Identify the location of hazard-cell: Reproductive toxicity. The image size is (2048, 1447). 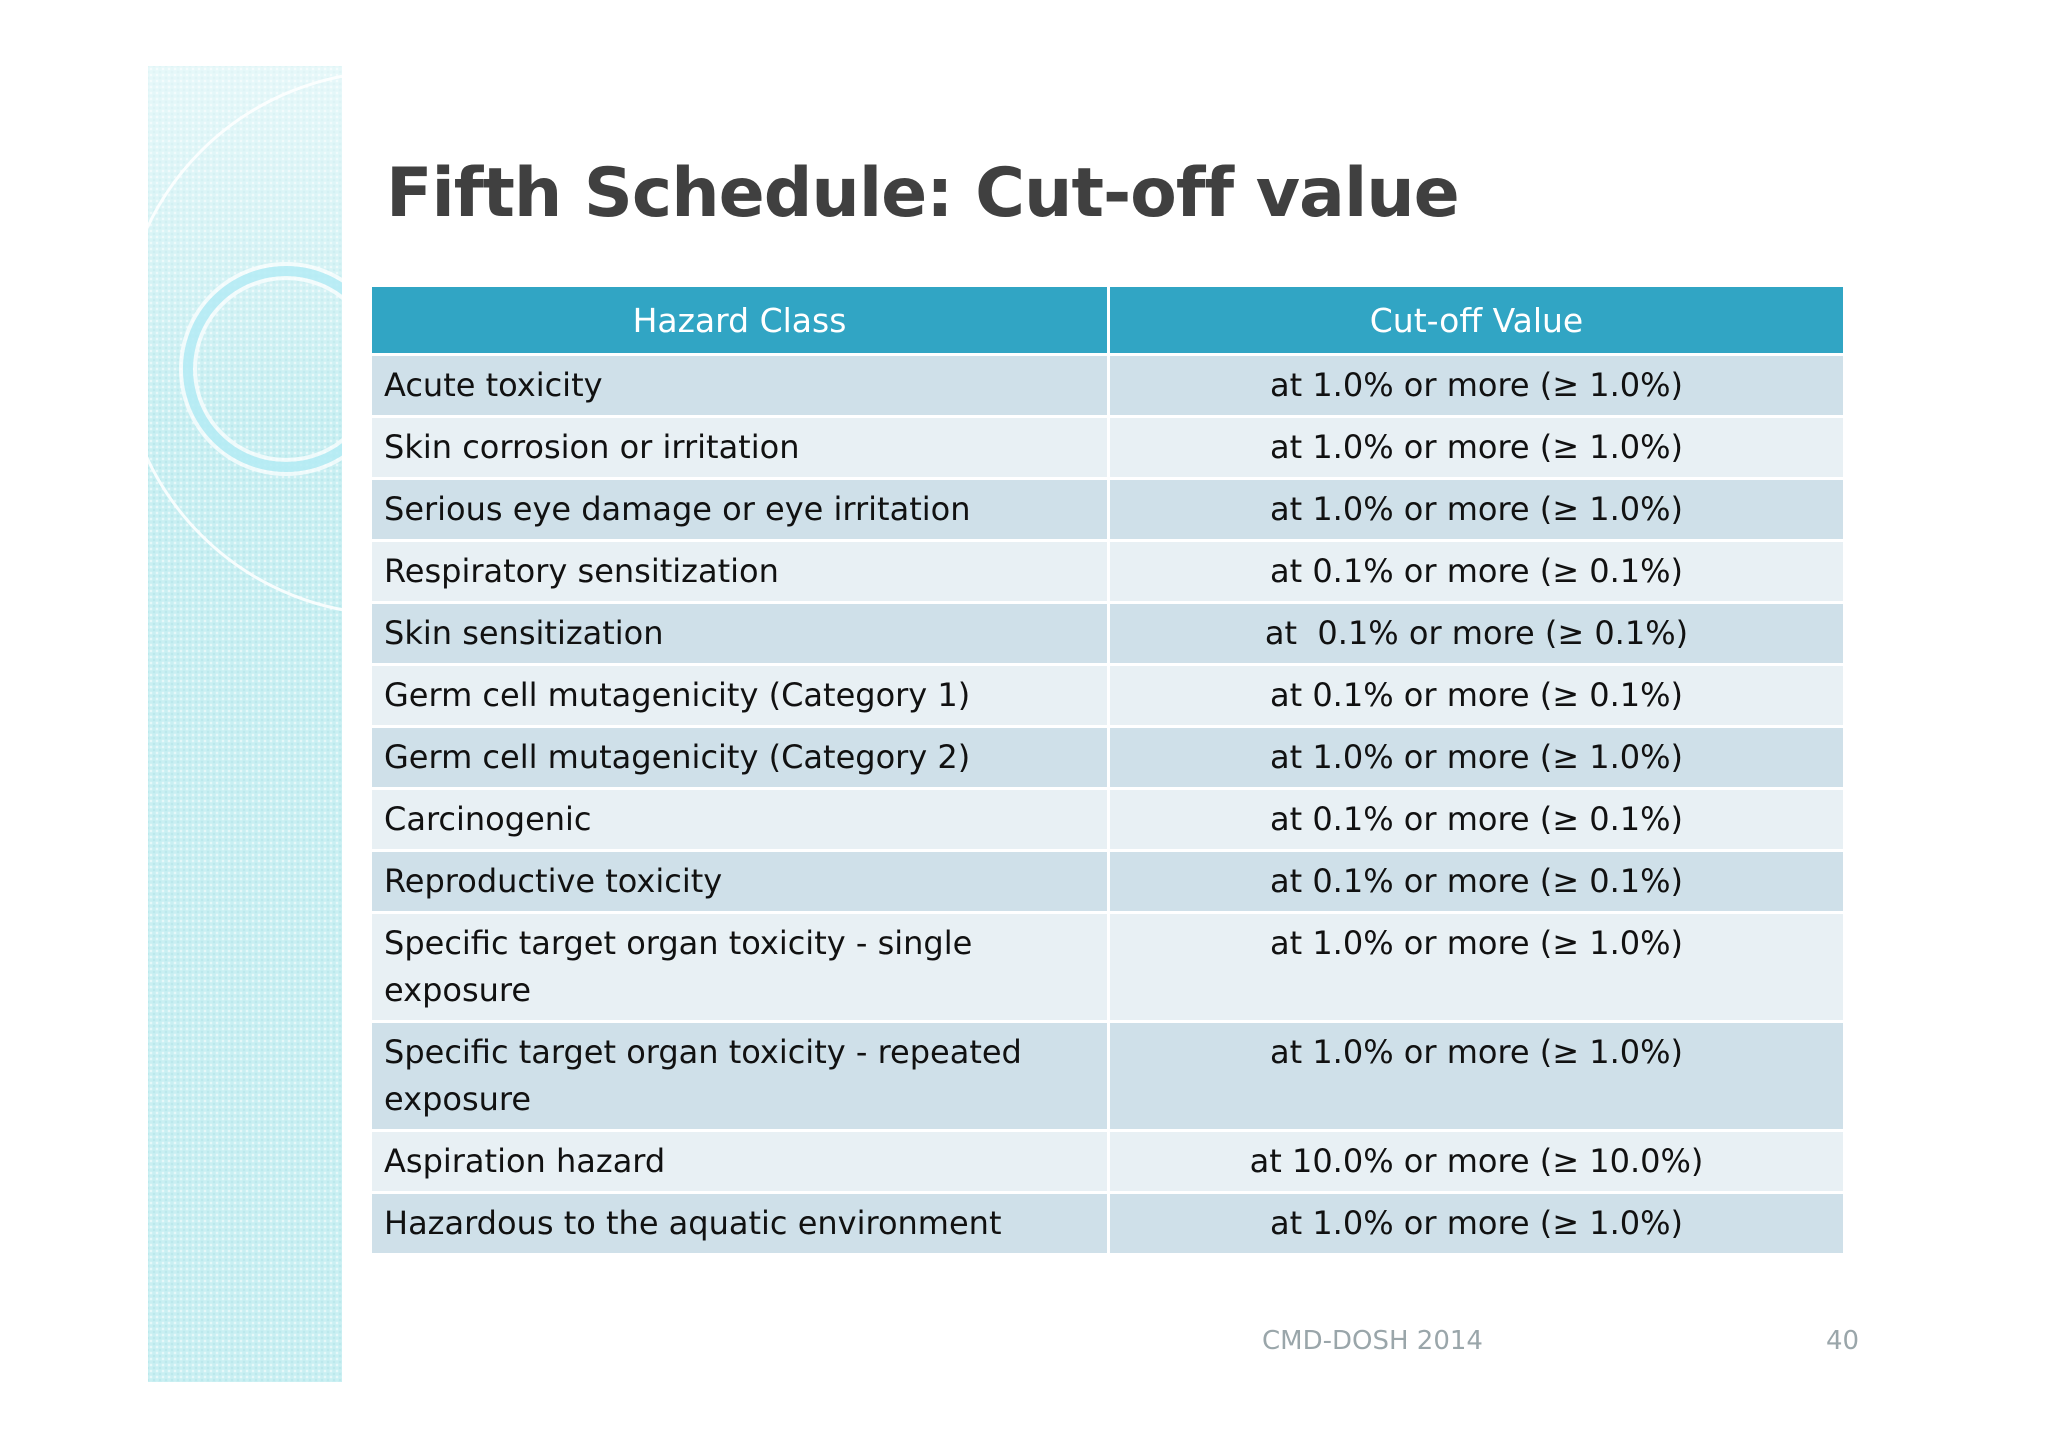
(739, 881).